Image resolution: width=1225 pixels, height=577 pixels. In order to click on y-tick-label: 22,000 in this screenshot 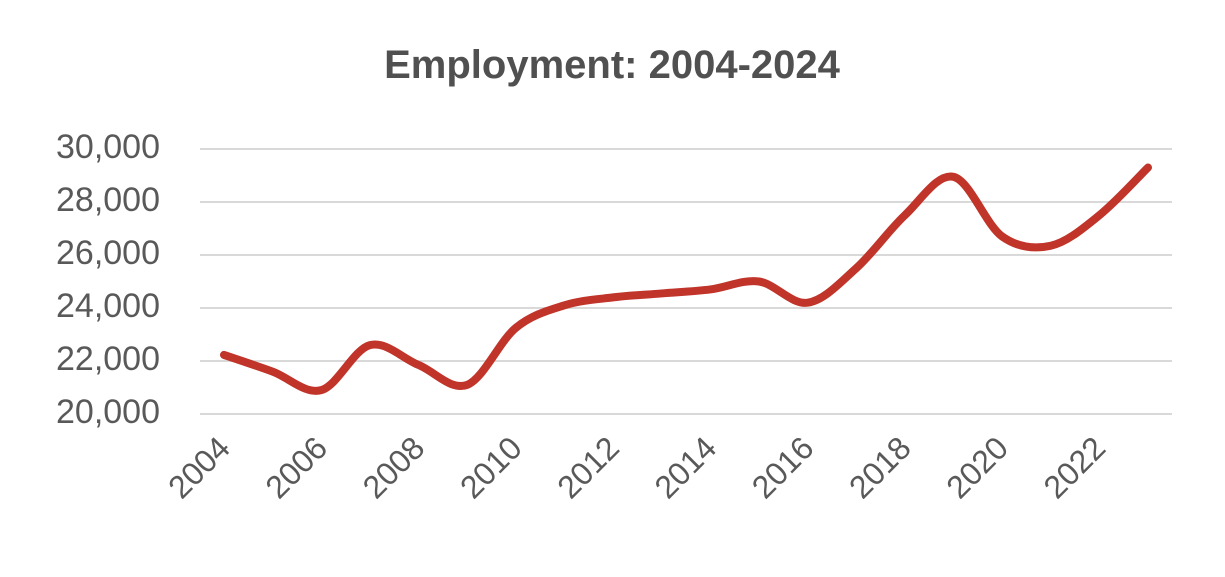, I will do `click(108, 359)`.